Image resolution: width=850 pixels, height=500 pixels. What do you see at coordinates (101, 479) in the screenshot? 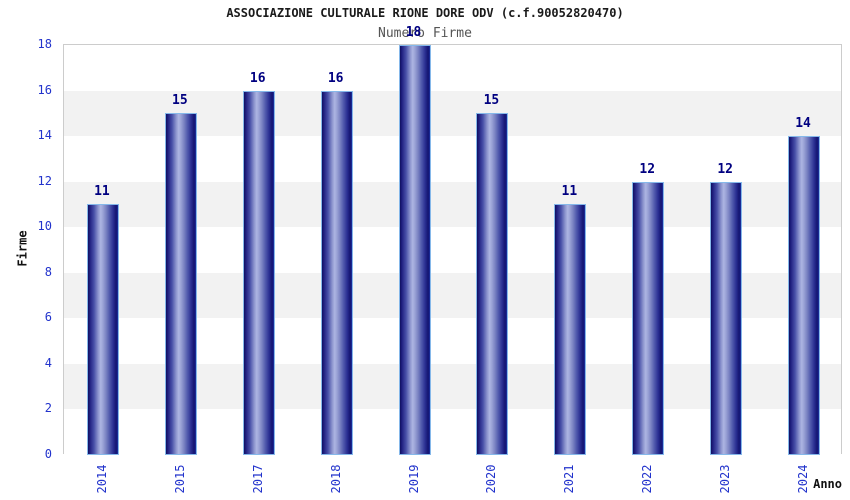
I see `x-tick-label: 2014` at bounding box center [101, 479].